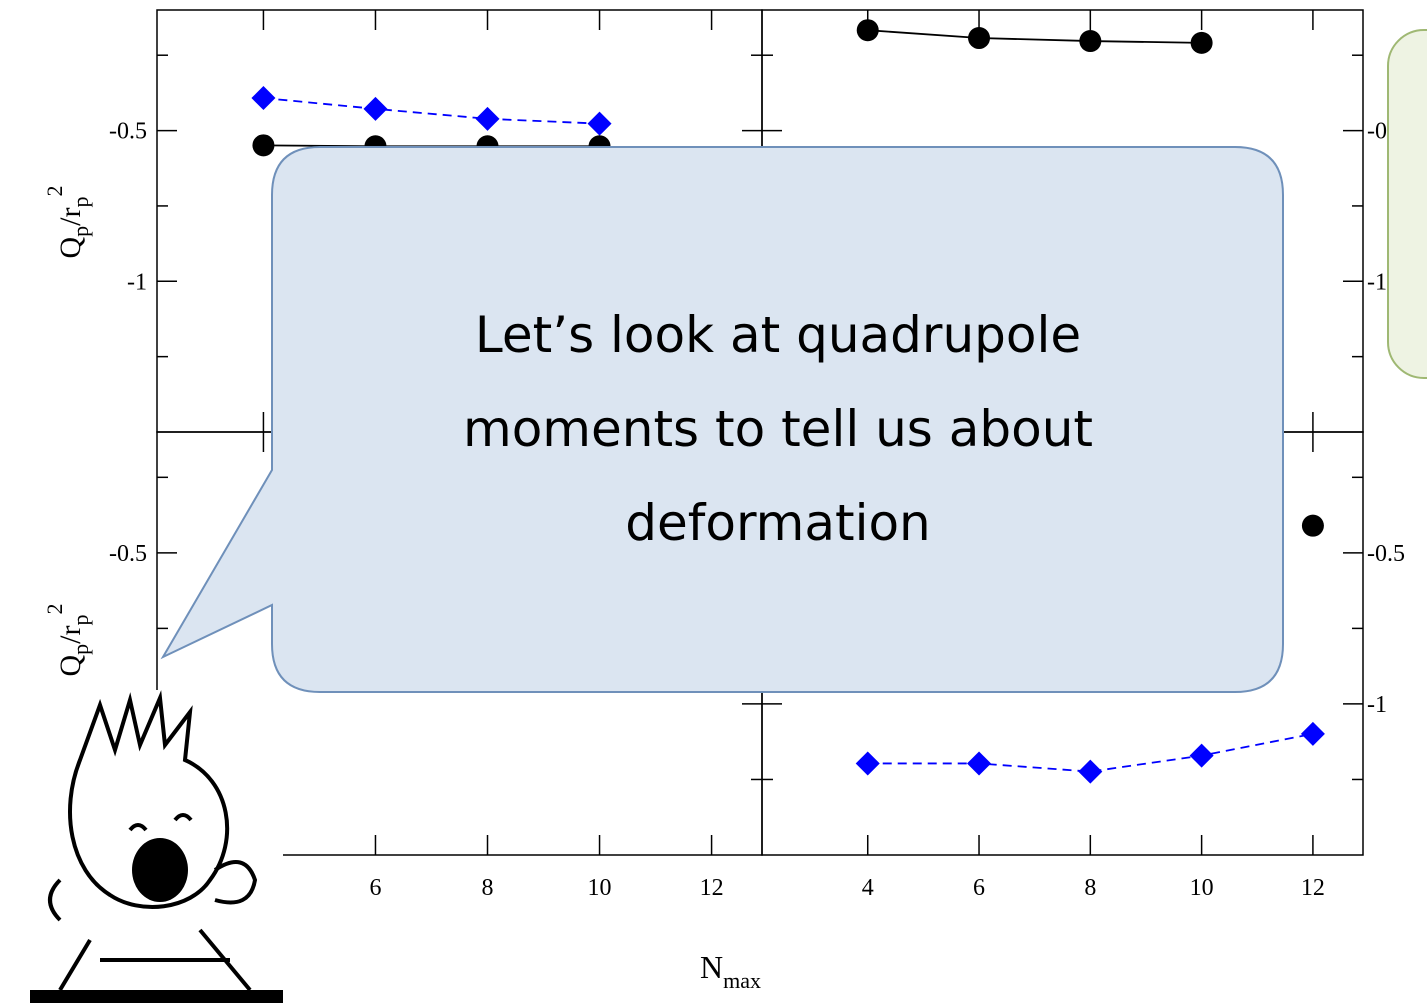  What do you see at coordinates (742, 980) in the screenshot?
I see `label-part: max` at bounding box center [742, 980].